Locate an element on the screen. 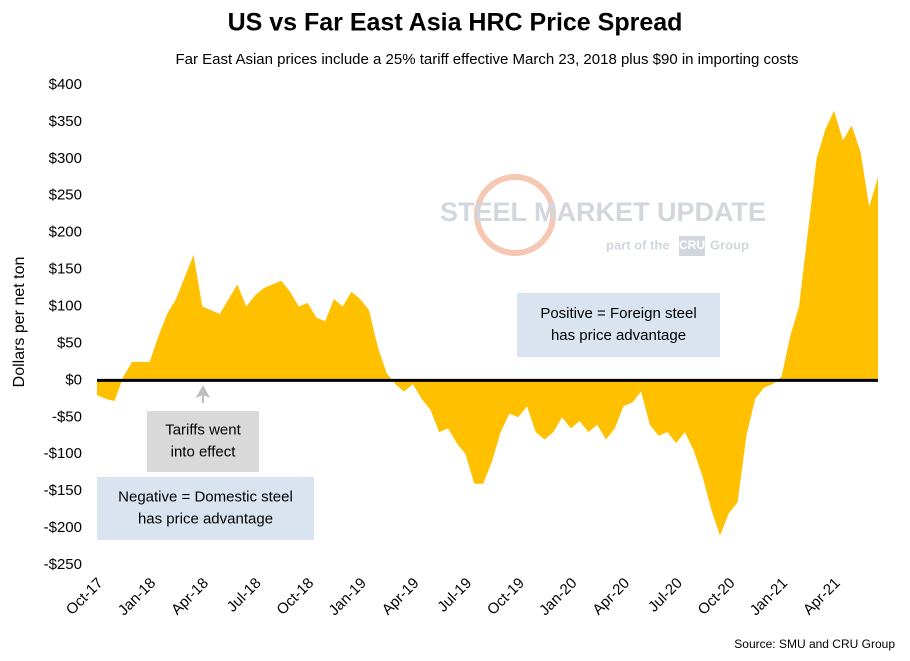 The height and width of the screenshot is (661, 910). y-tick-label: -$200 is located at coordinates (63, 527).